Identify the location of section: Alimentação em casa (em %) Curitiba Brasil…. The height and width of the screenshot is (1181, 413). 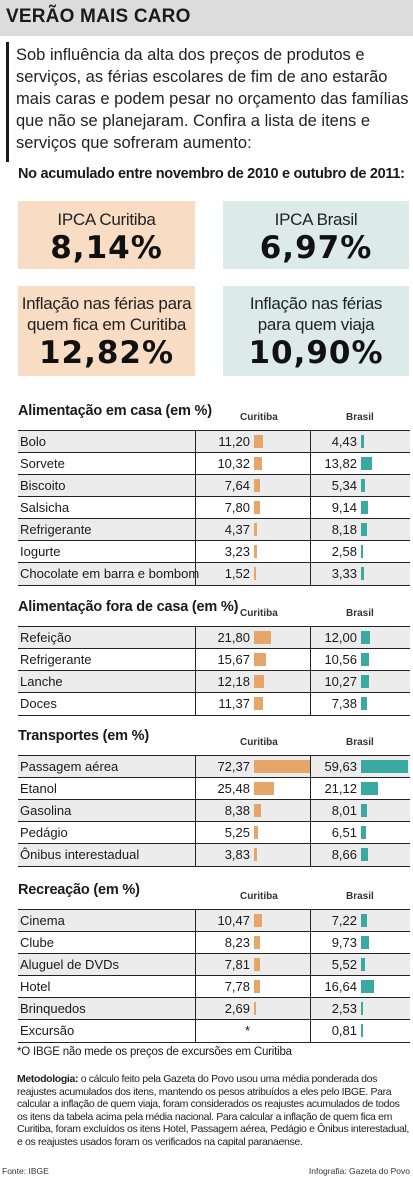
(214, 494).